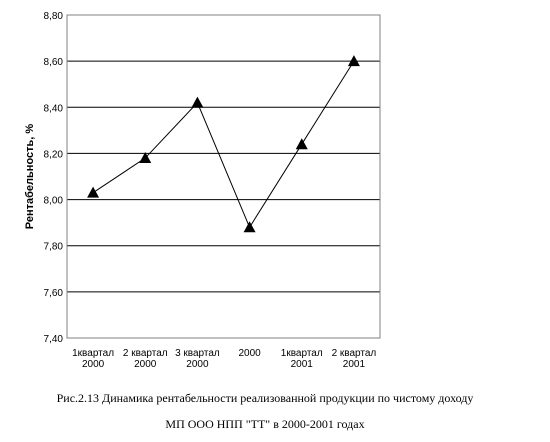 The height and width of the screenshot is (442, 550). Describe the element at coordinates (54, 154) in the screenshot. I see `y-tick-label: 8,20` at that location.